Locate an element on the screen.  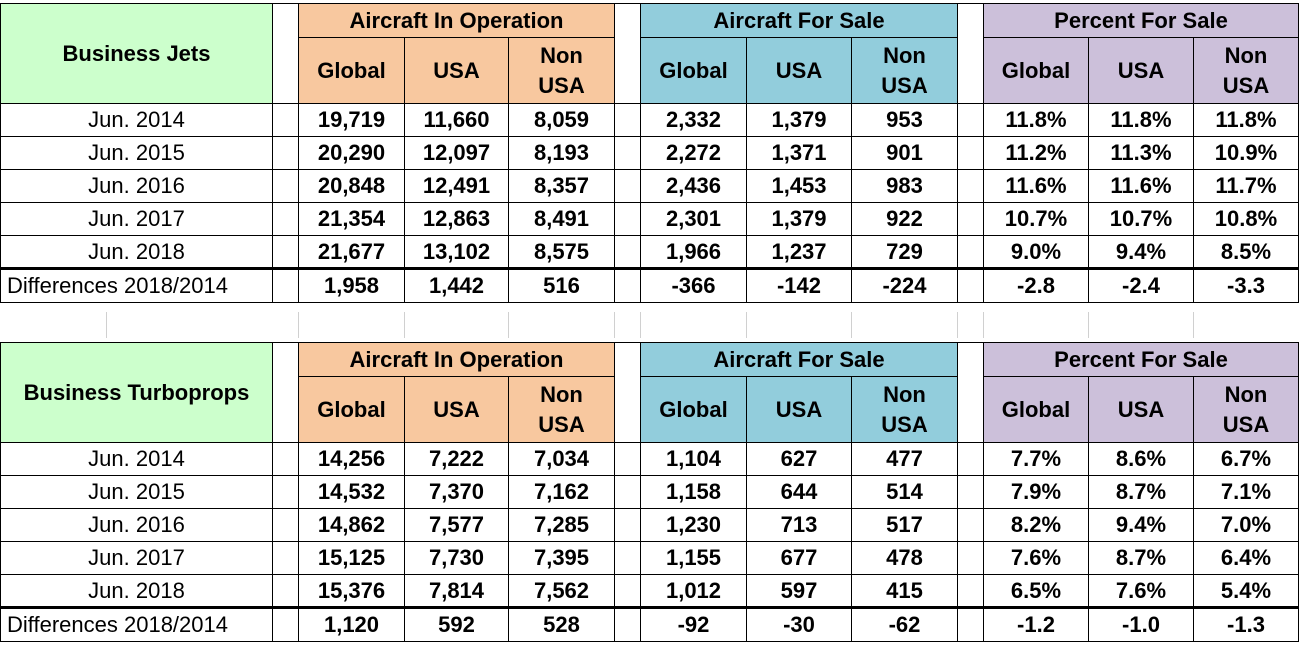
table-cell: 953 is located at coordinates (904, 120).